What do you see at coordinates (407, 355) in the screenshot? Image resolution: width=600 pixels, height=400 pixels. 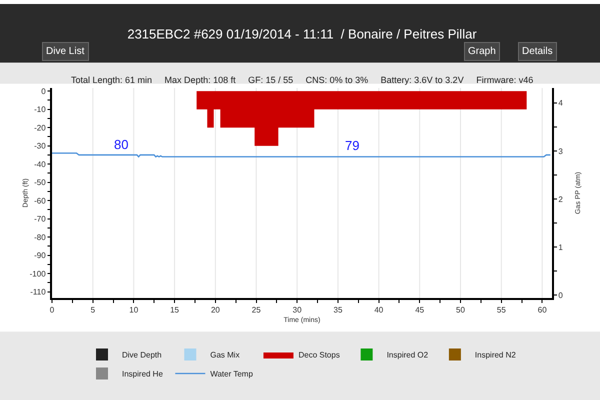 I see `legend-label: Inspired O2` at bounding box center [407, 355].